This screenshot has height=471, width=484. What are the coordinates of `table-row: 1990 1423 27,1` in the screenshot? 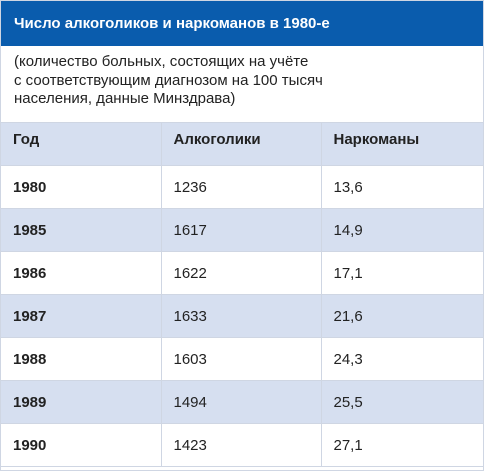 It's located at (242, 444).